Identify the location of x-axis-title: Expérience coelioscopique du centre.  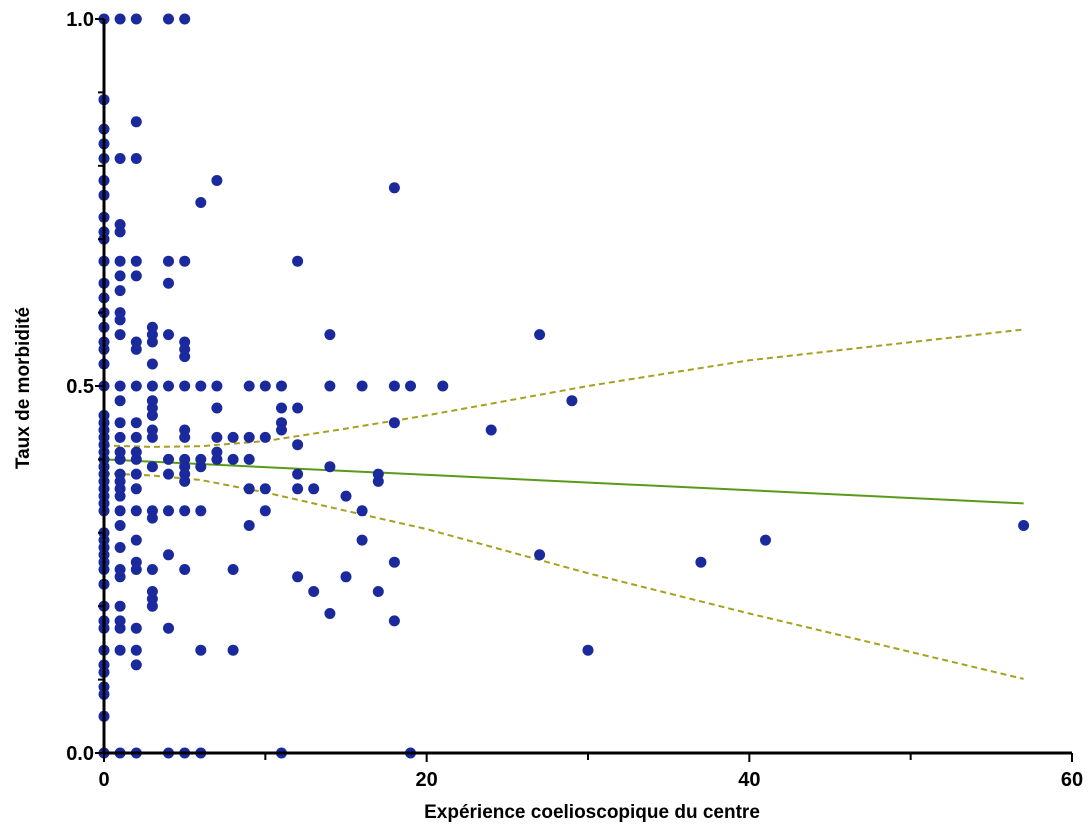
(592, 812).